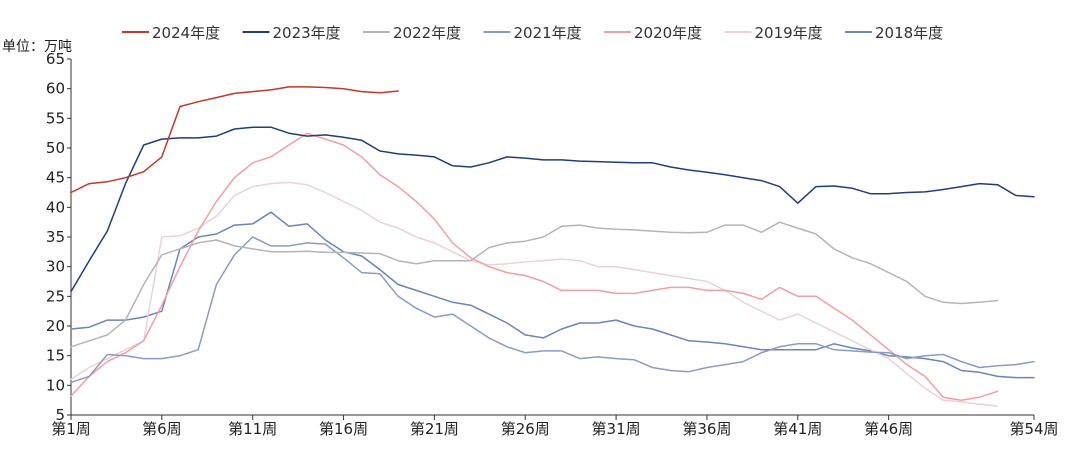 This screenshot has height=468, width=1080. Describe the element at coordinates (37, 47) in the screenshot. I see `y-axis-unit-label: 单位：万吨` at that location.